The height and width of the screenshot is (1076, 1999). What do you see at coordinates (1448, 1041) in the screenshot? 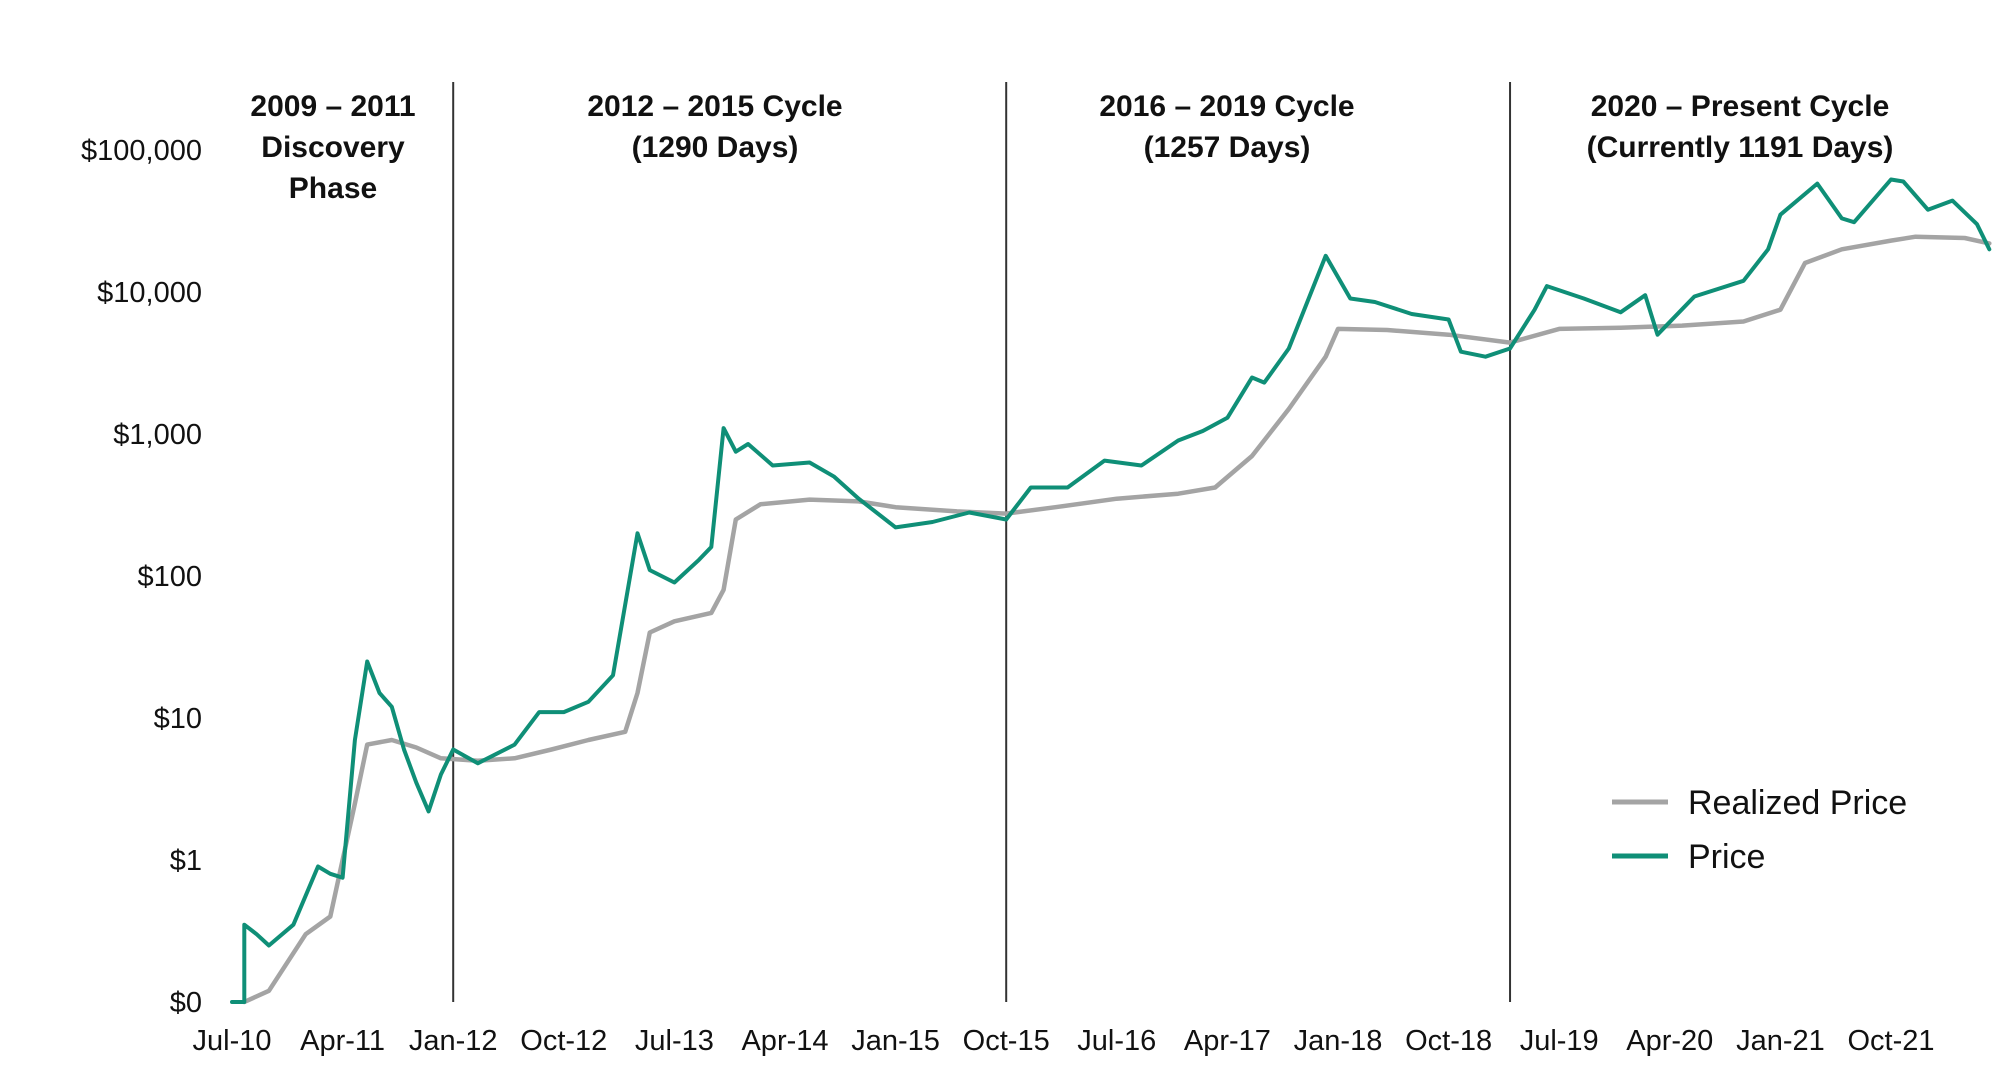
I see `x-tick-label: Oct-18` at bounding box center [1448, 1041].